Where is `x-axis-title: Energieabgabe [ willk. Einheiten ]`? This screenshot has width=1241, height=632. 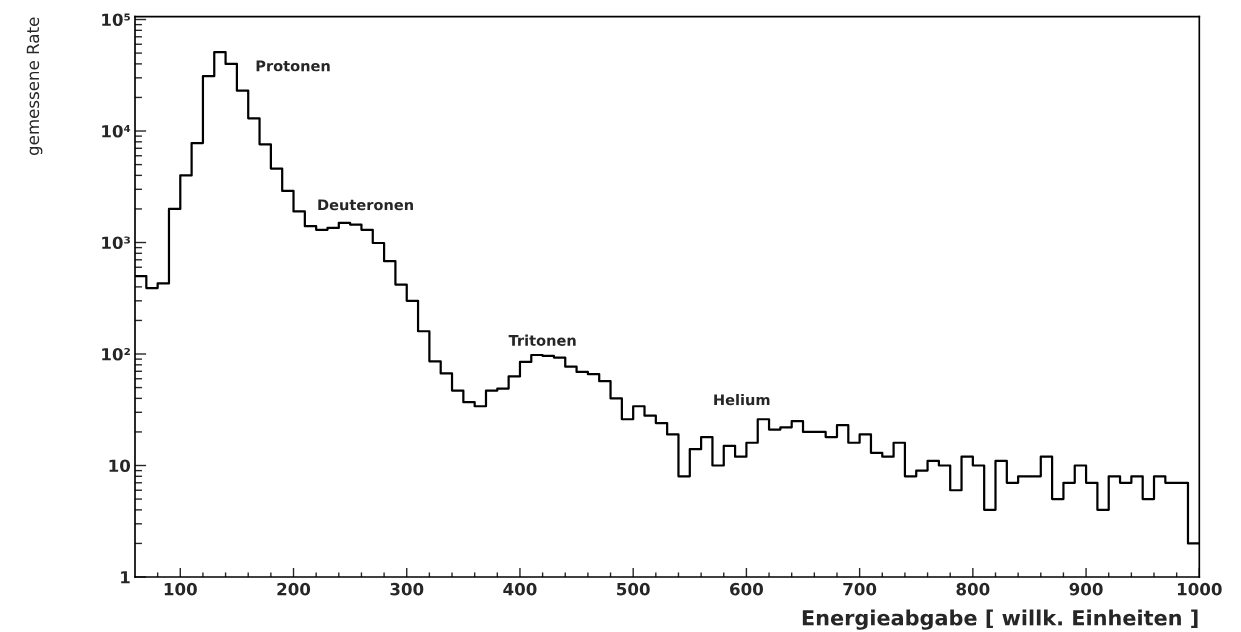
x-axis-title: Energieabgabe [ willk. Einheiten ] is located at coordinates (1000, 619).